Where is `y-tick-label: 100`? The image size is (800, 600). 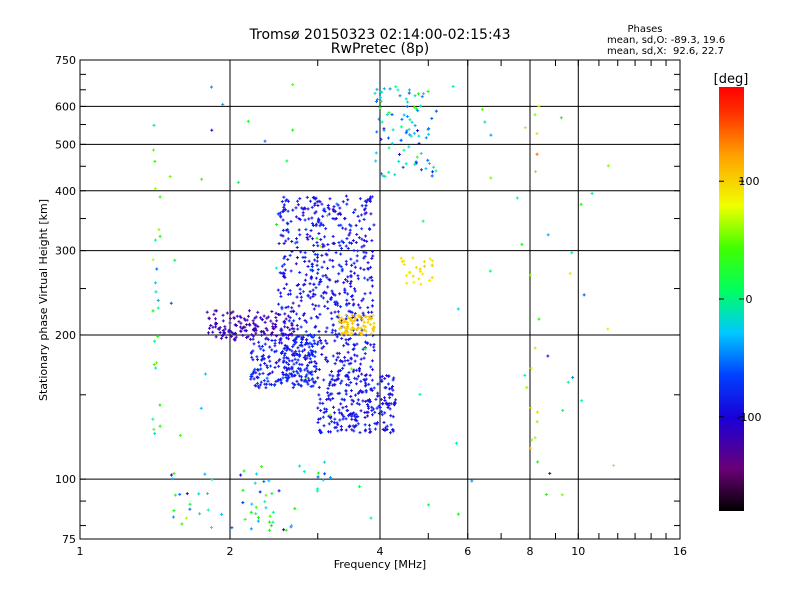
y-tick-label: 100 is located at coordinates (65, 479).